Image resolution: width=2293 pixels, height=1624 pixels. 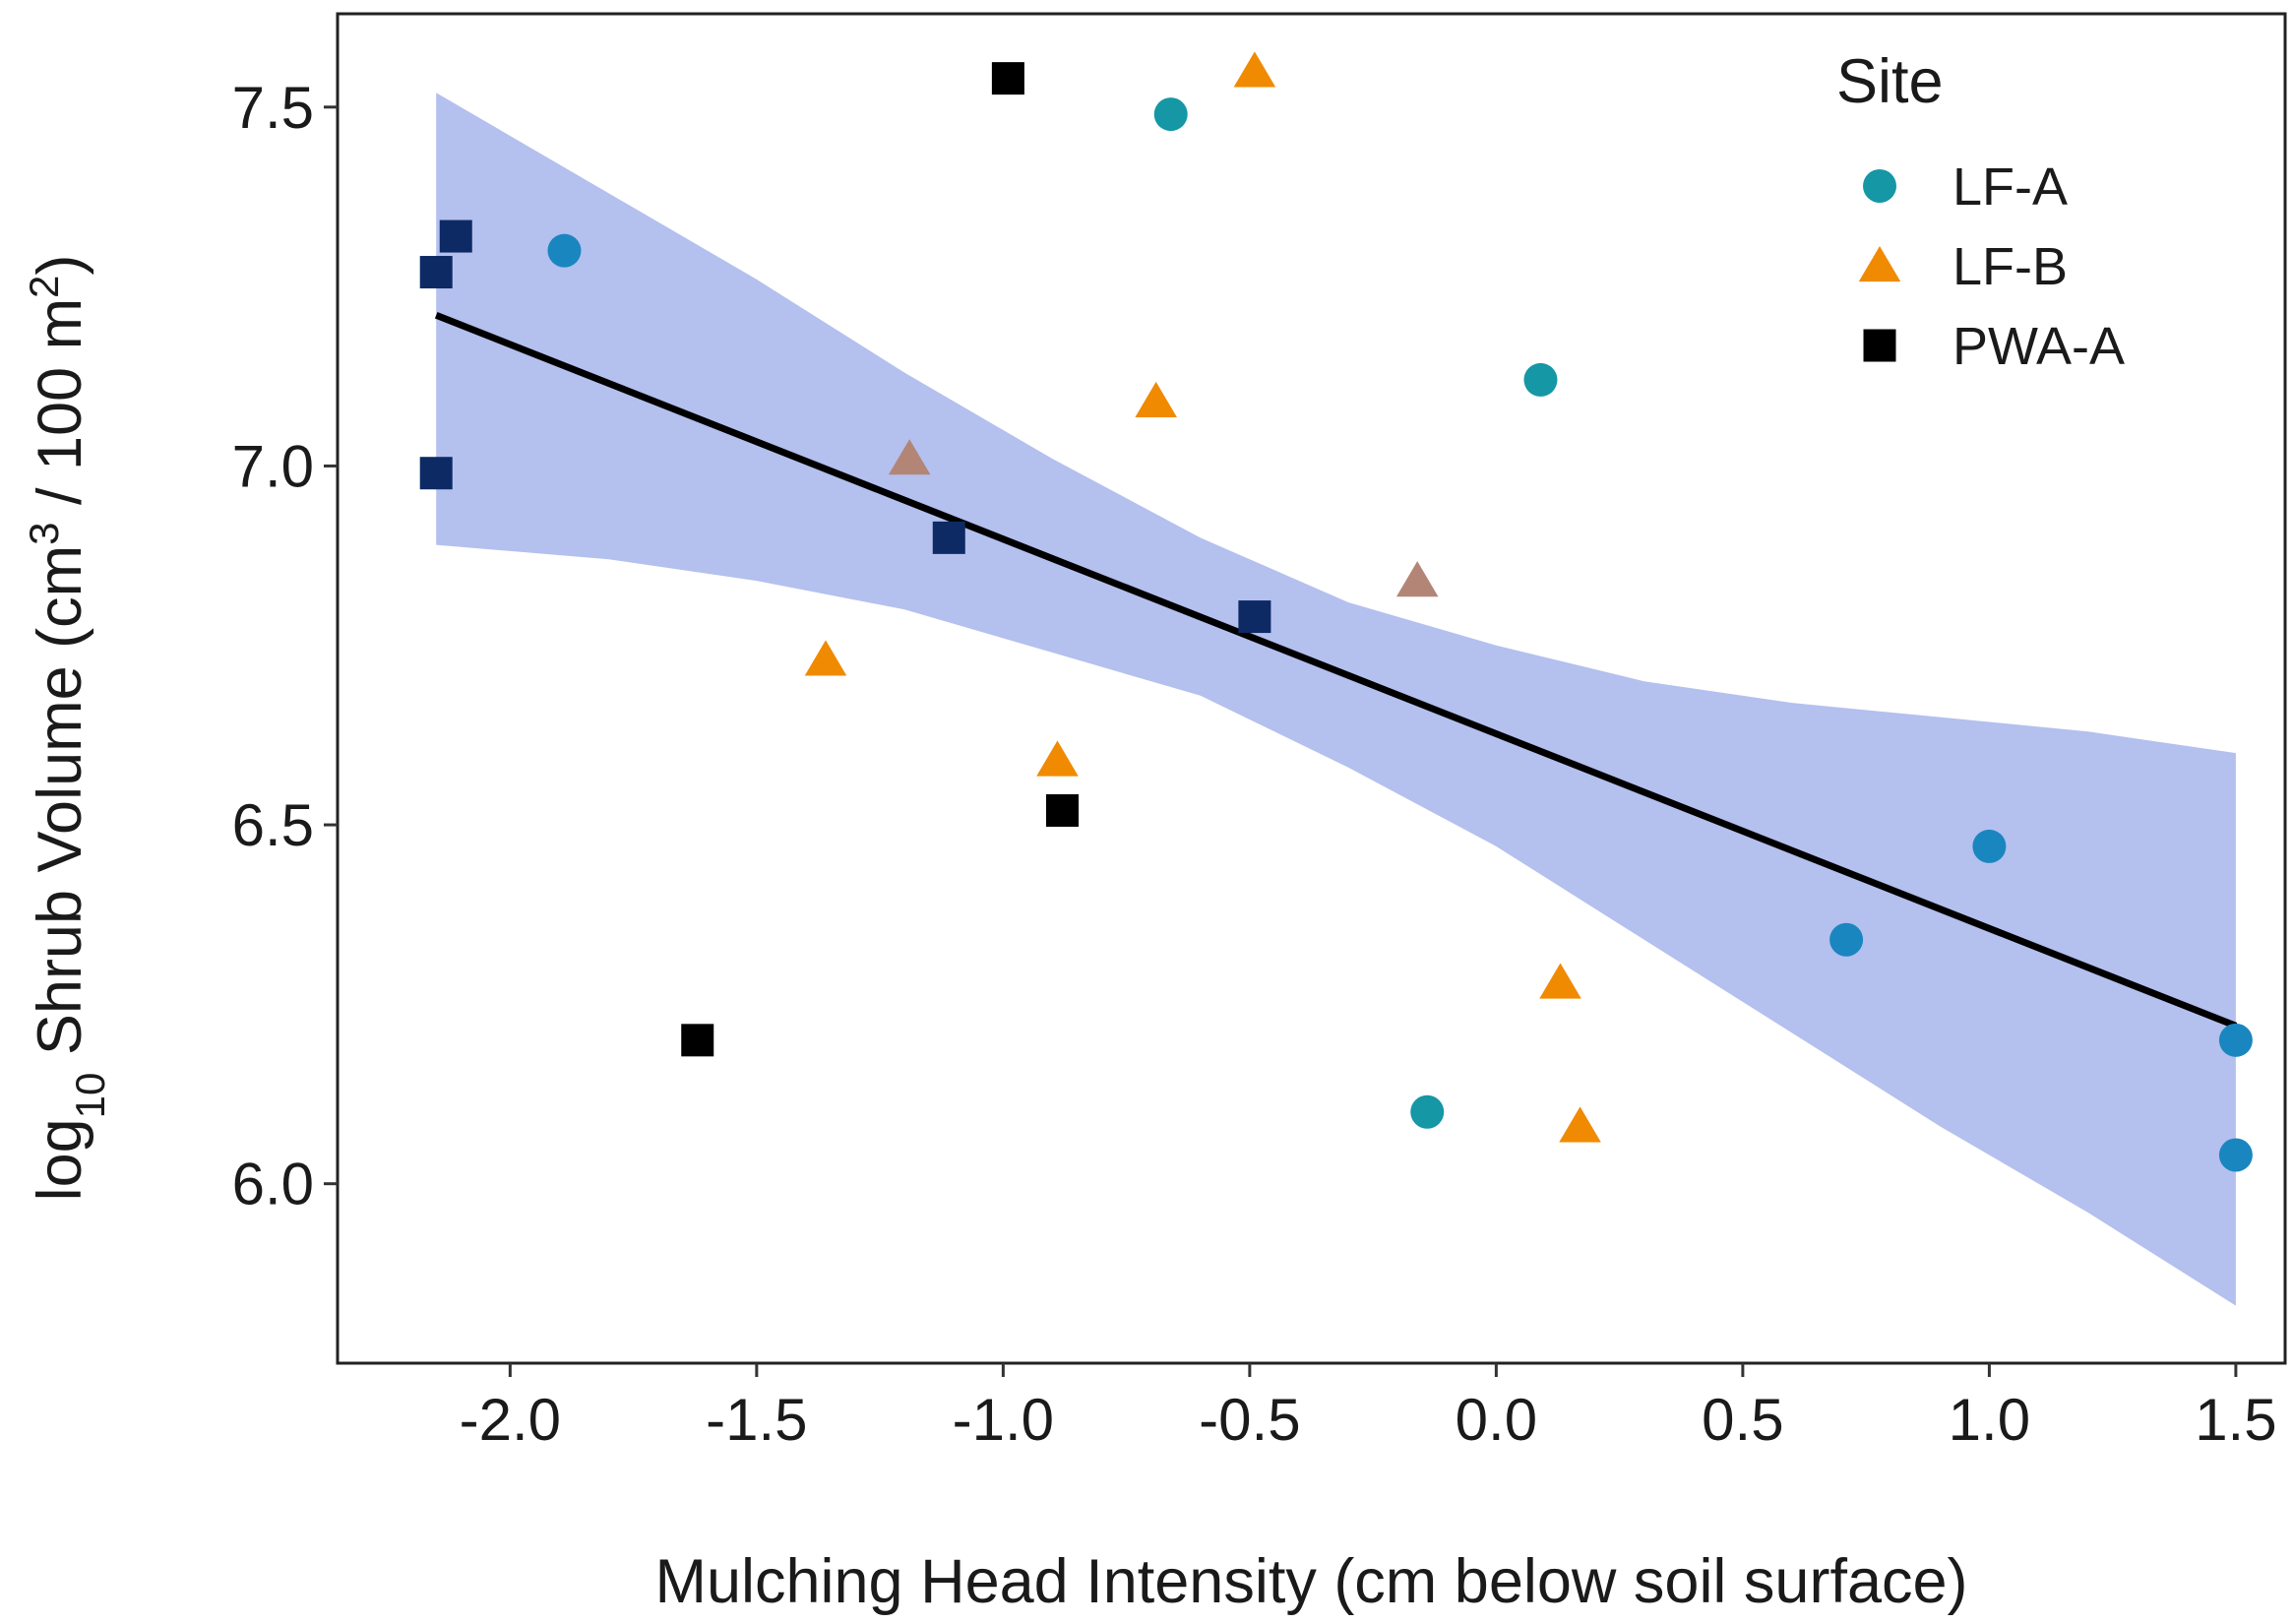 I want to click on y-tick-label: 6.5, so click(x=273, y=825).